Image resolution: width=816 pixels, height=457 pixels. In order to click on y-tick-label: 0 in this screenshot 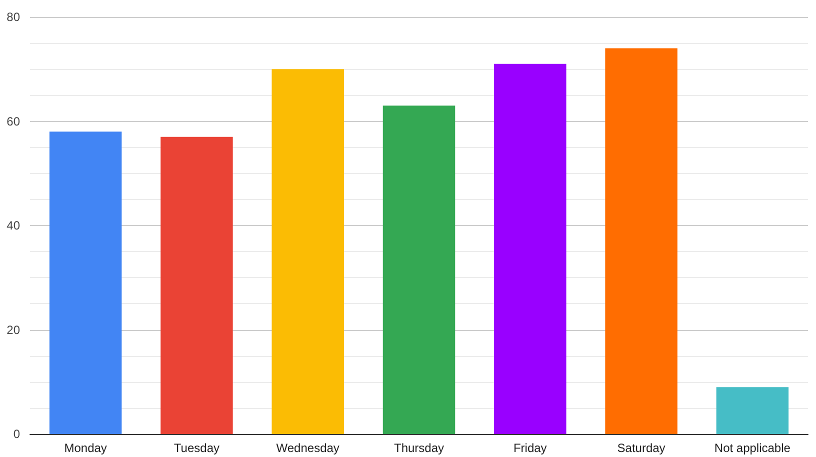, I will do `click(16, 434)`.